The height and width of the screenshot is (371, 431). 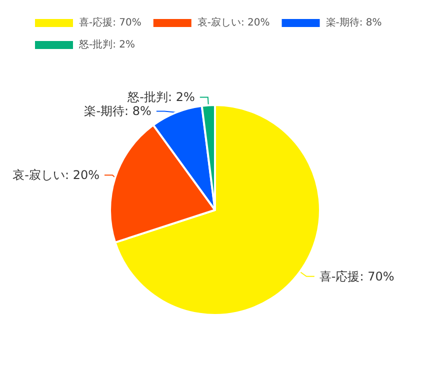 What do you see at coordinates (354, 22) in the screenshot?
I see `legend-label: 楽-期待: 8%` at bounding box center [354, 22].